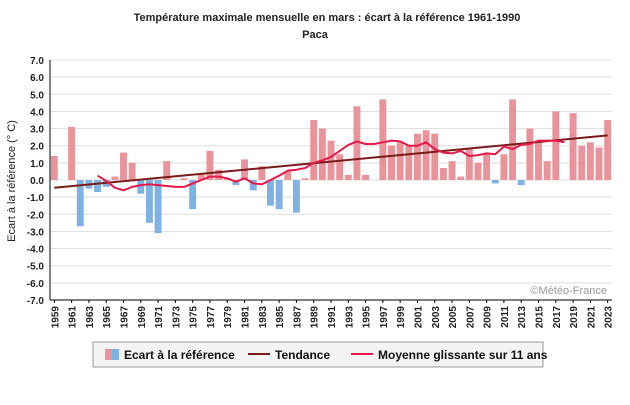  Describe the element at coordinates (108, 354) in the screenshot. I see `legend-swatch-positive` at that location.